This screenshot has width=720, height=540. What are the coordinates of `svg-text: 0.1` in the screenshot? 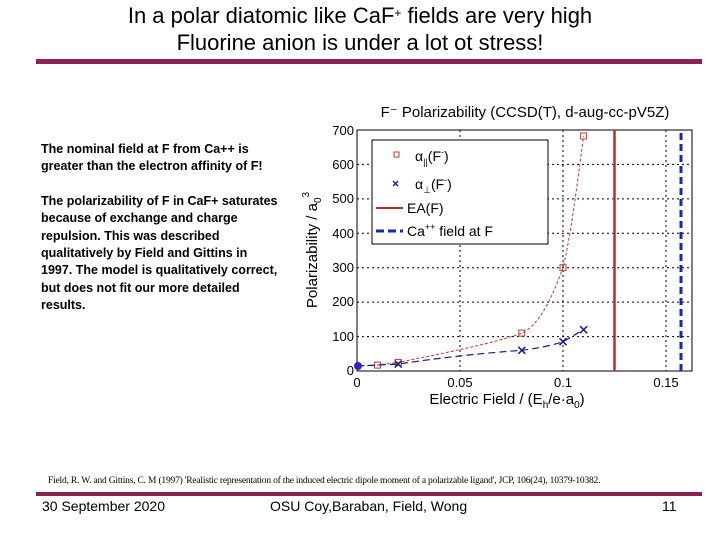 It's located at (563, 382).